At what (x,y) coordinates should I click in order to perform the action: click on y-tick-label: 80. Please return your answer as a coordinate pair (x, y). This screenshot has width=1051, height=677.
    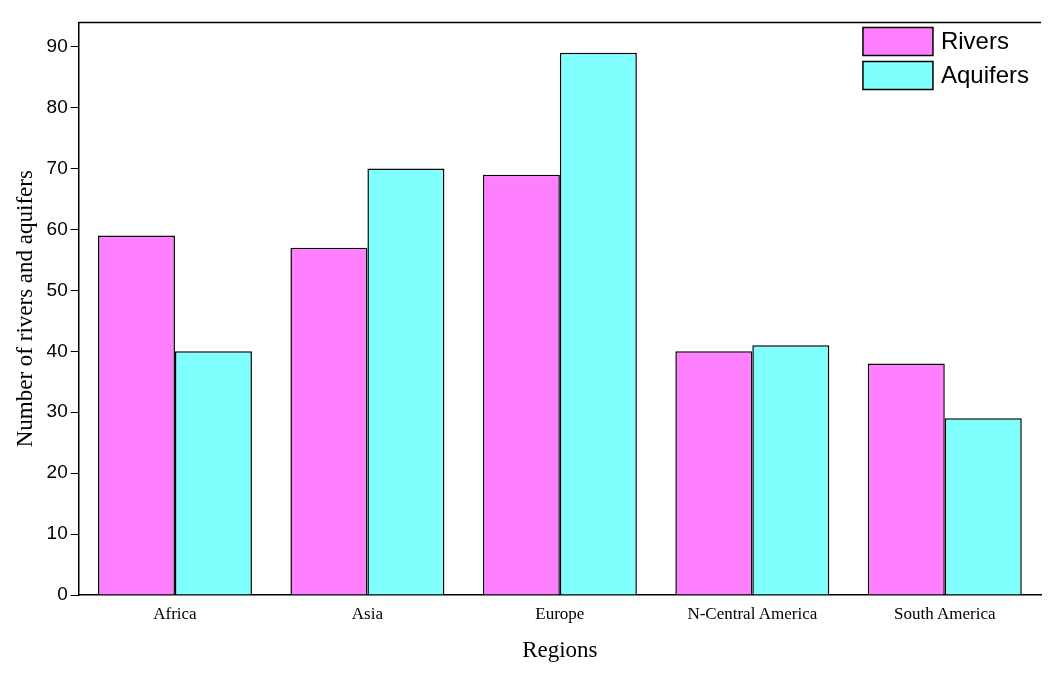
    Looking at the image, I should click on (57, 106).